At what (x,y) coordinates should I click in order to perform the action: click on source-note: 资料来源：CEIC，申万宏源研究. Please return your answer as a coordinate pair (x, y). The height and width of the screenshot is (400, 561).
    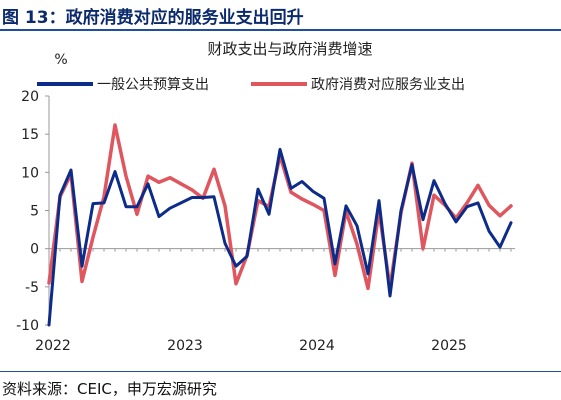
    Looking at the image, I should click on (109, 389).